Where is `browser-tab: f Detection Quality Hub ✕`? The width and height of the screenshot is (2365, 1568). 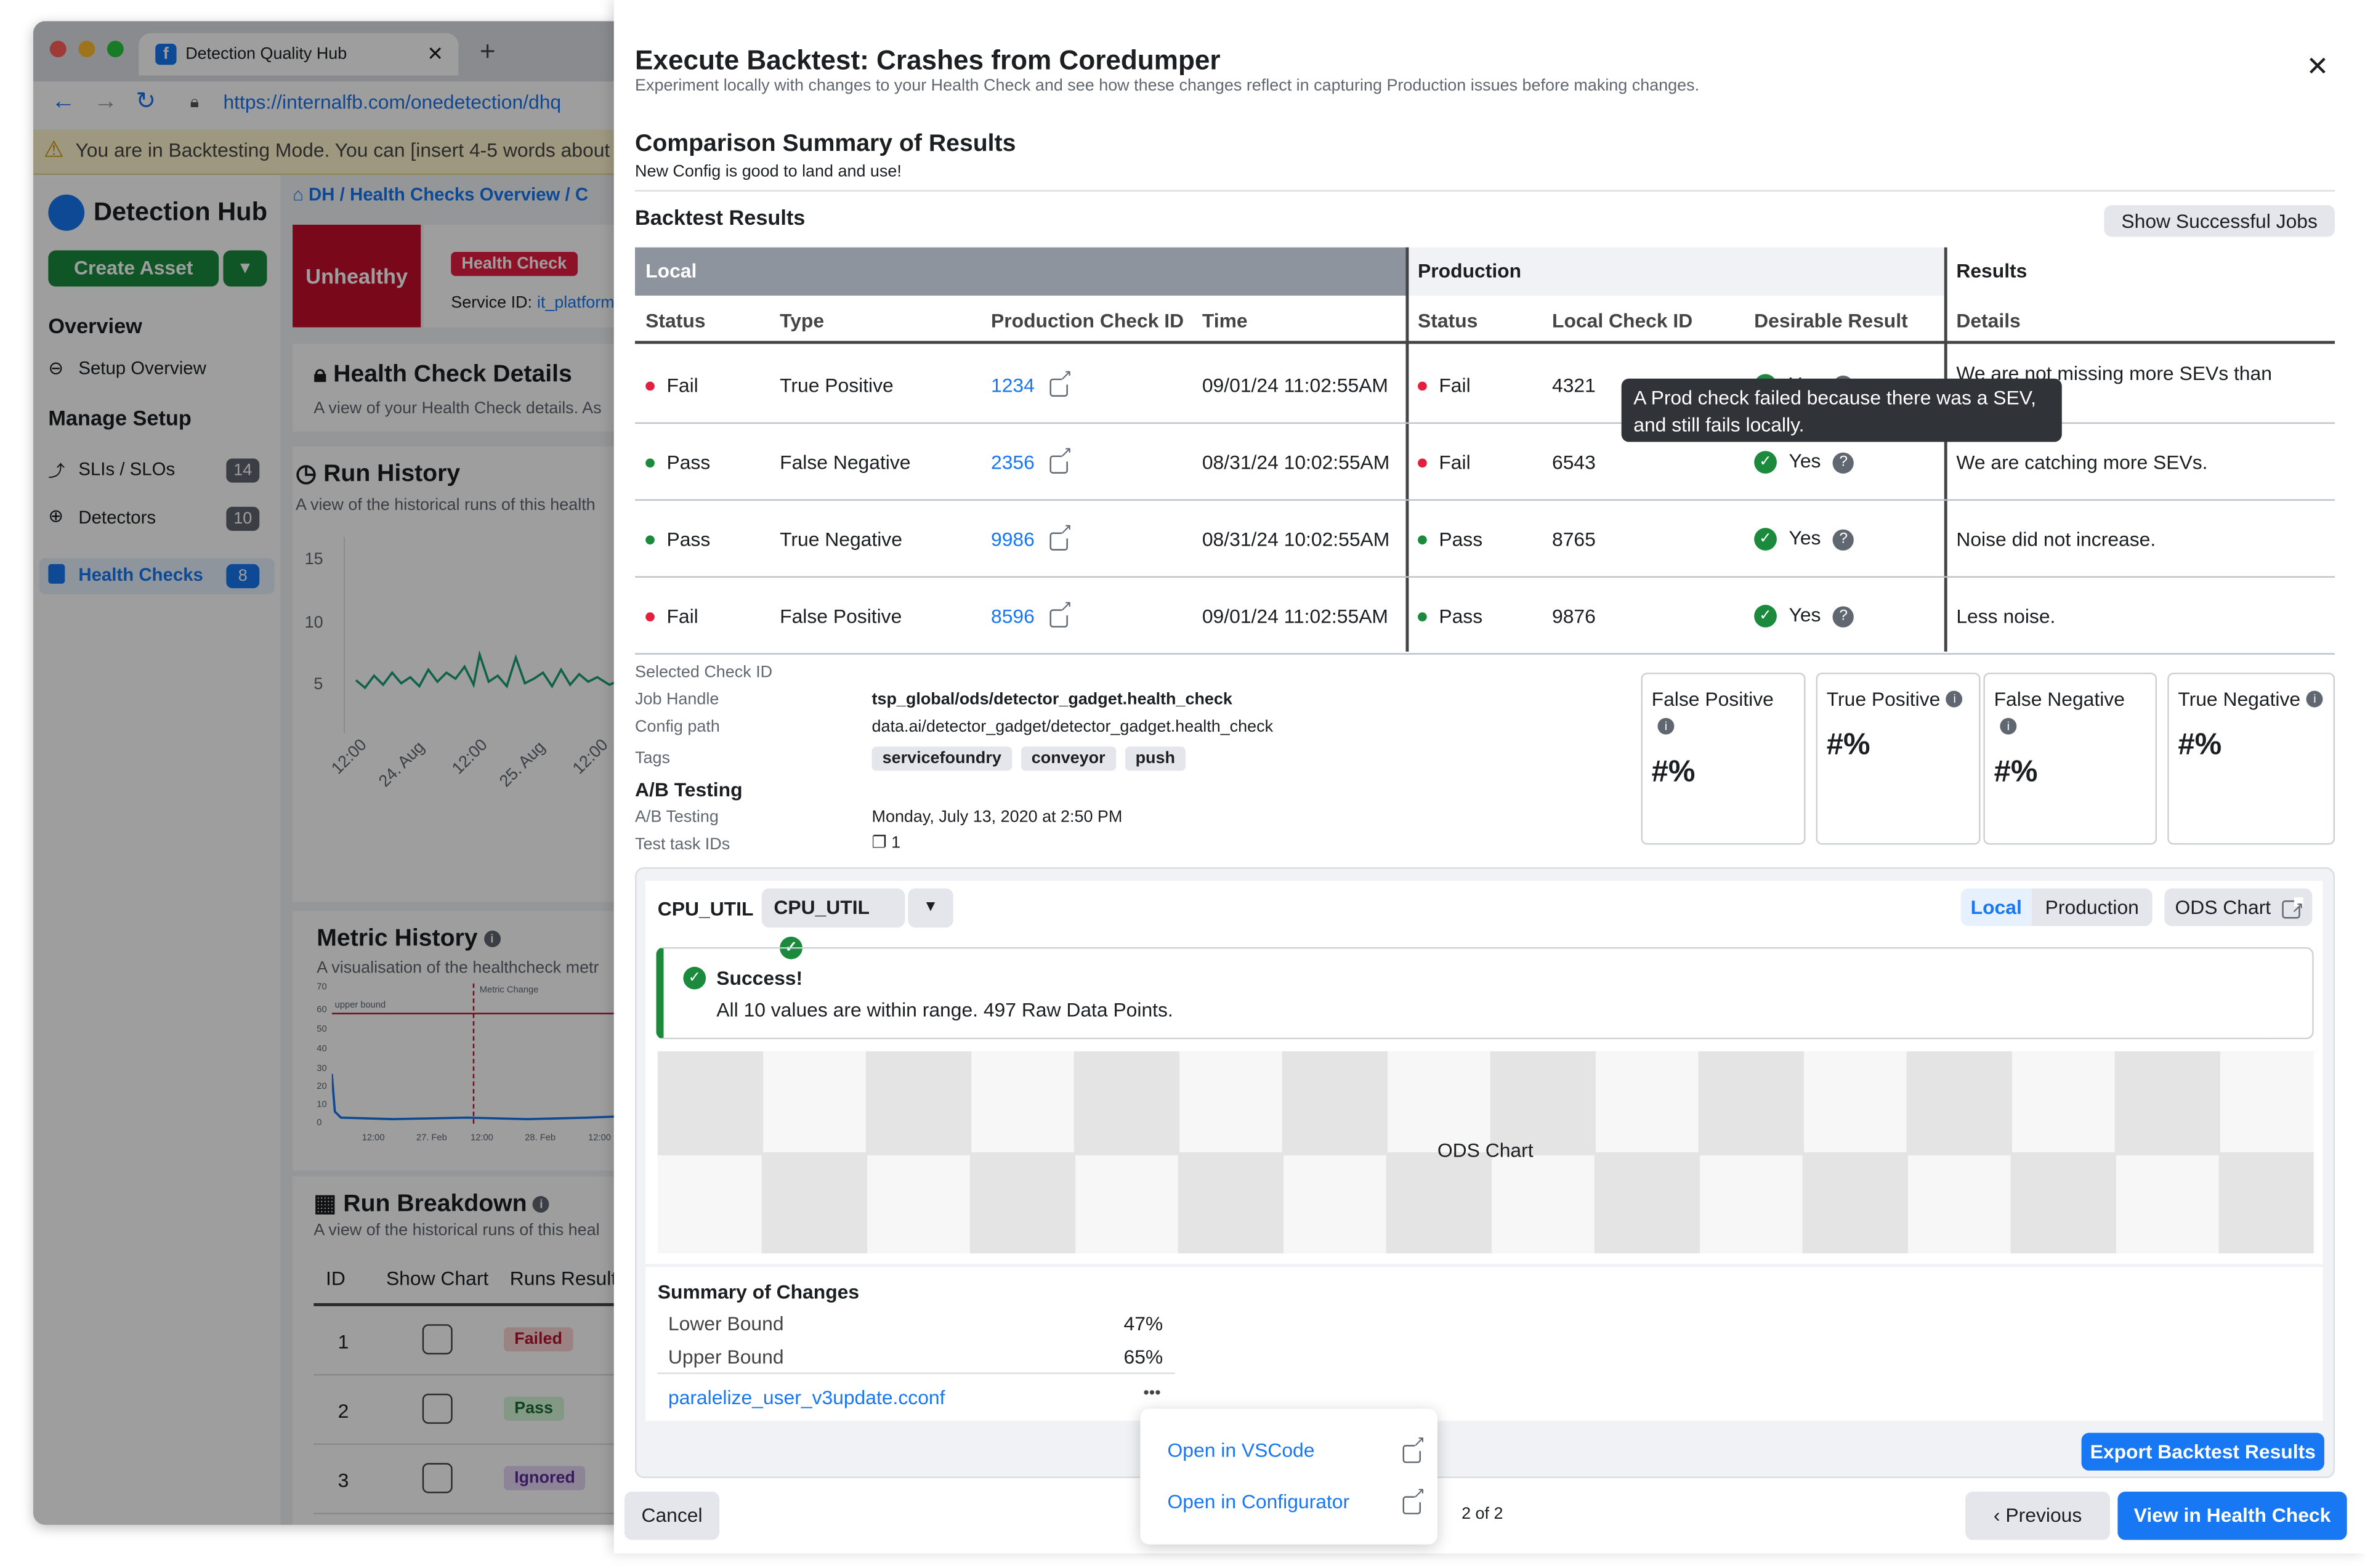
browser-tab: f Detection Quality Hub ✕ is located at coordinates (299, 55).